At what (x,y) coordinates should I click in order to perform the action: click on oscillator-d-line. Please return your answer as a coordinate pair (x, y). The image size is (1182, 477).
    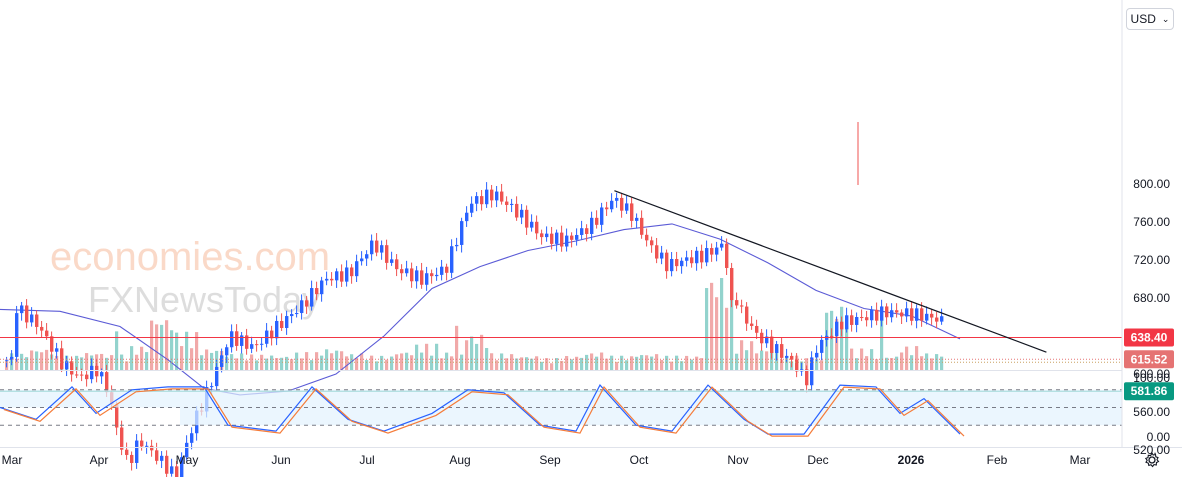
    Looking at the image, I should click on (484, 411).